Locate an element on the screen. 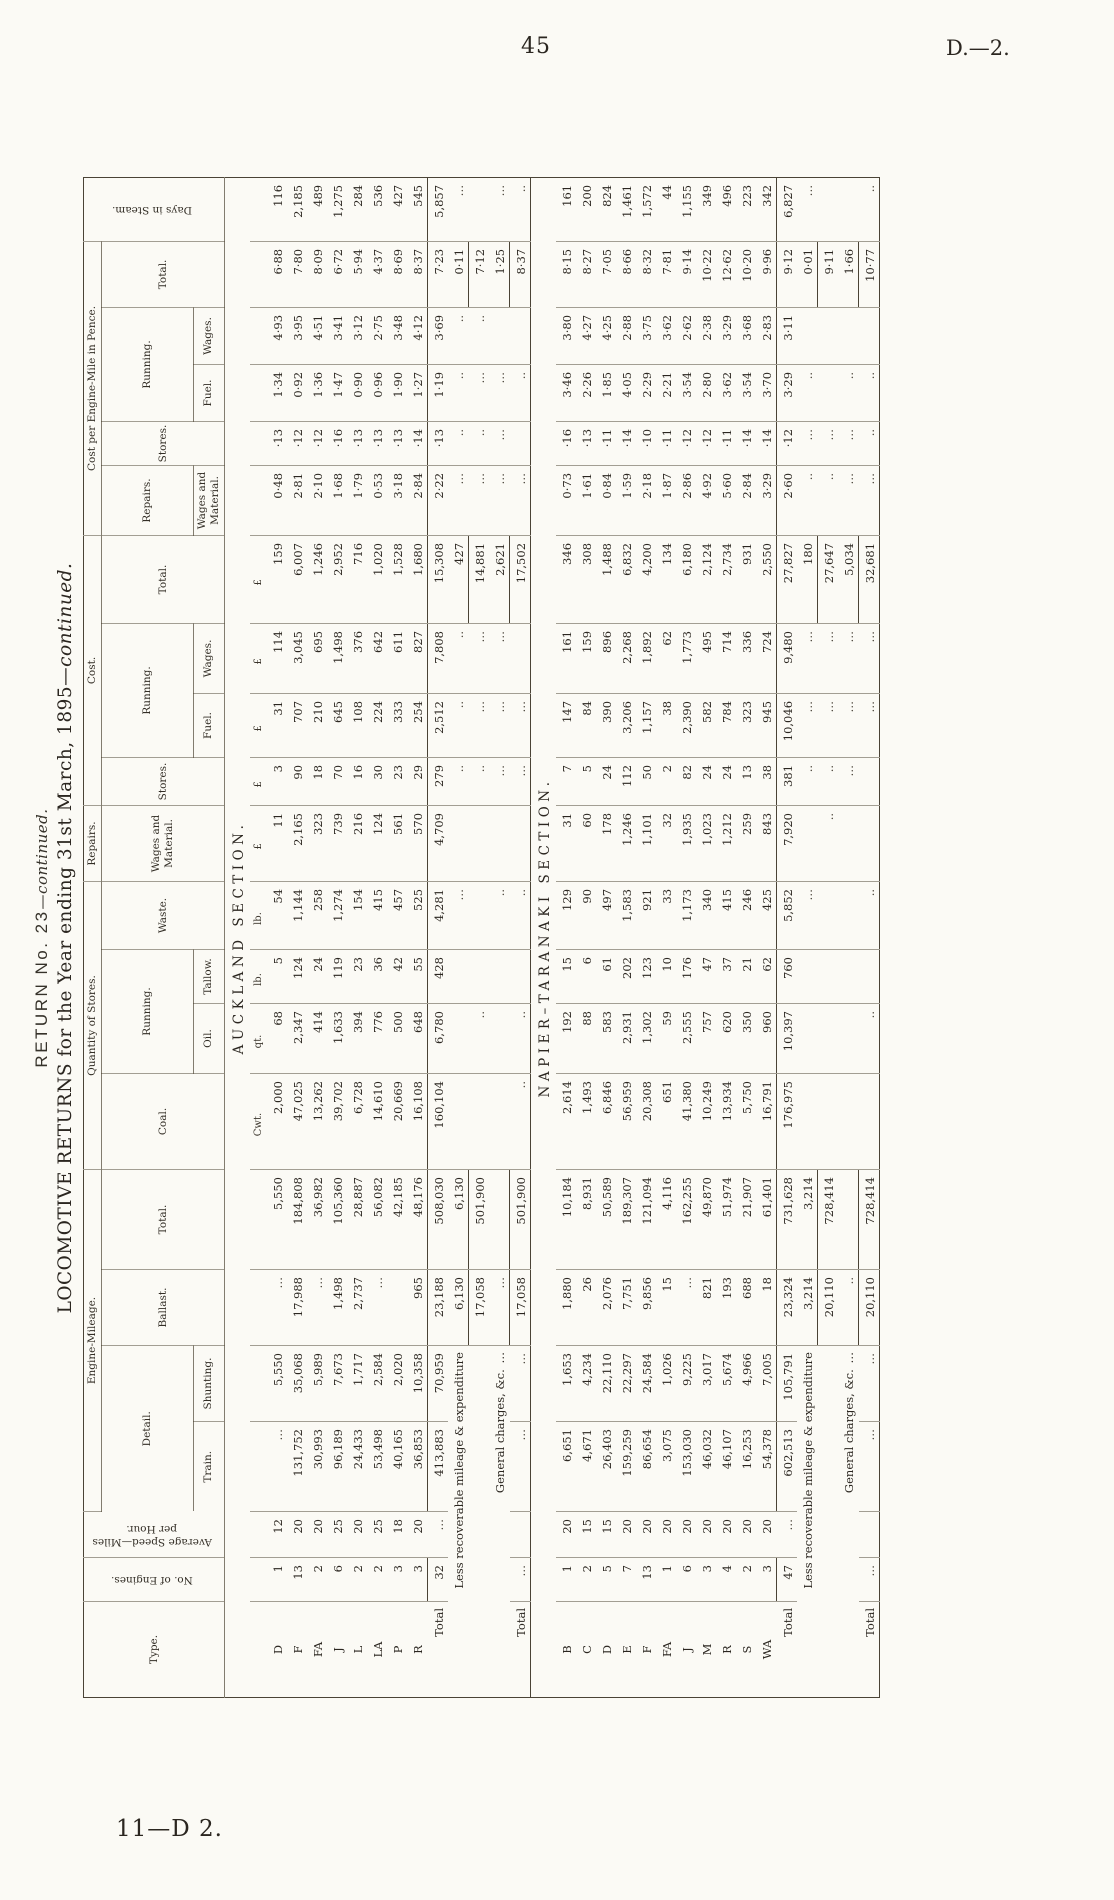  table-cell: 200 is located at coordinates (586, 209).